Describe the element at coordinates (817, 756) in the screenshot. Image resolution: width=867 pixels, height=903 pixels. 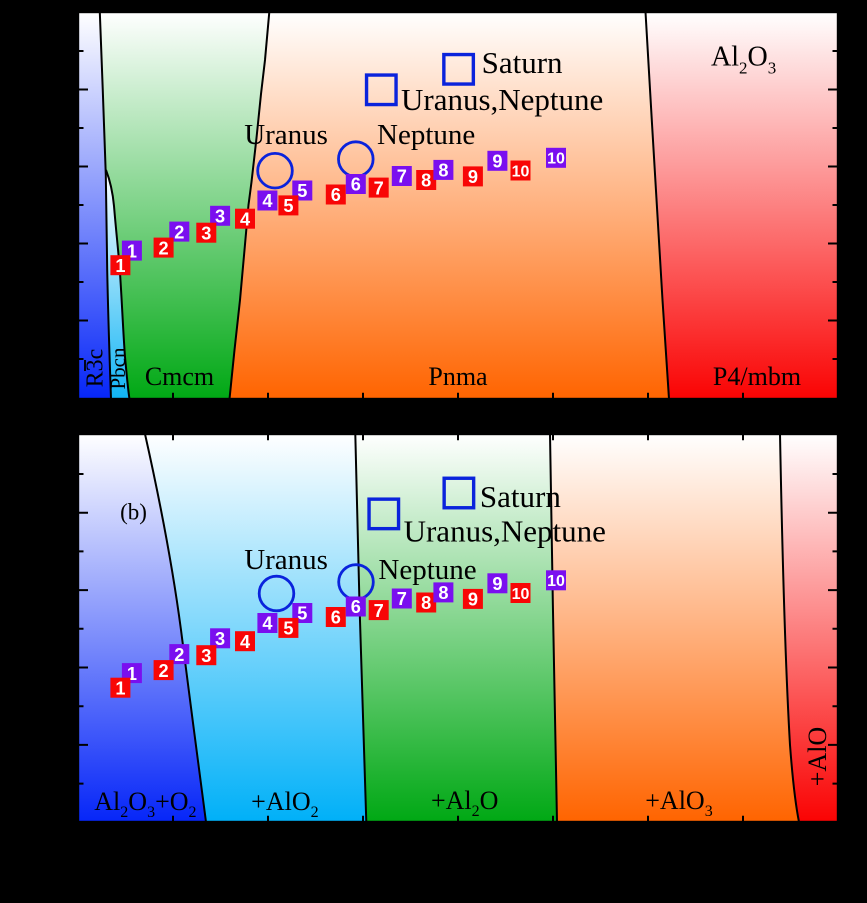
I see `svg-text: +AlO` at that location.